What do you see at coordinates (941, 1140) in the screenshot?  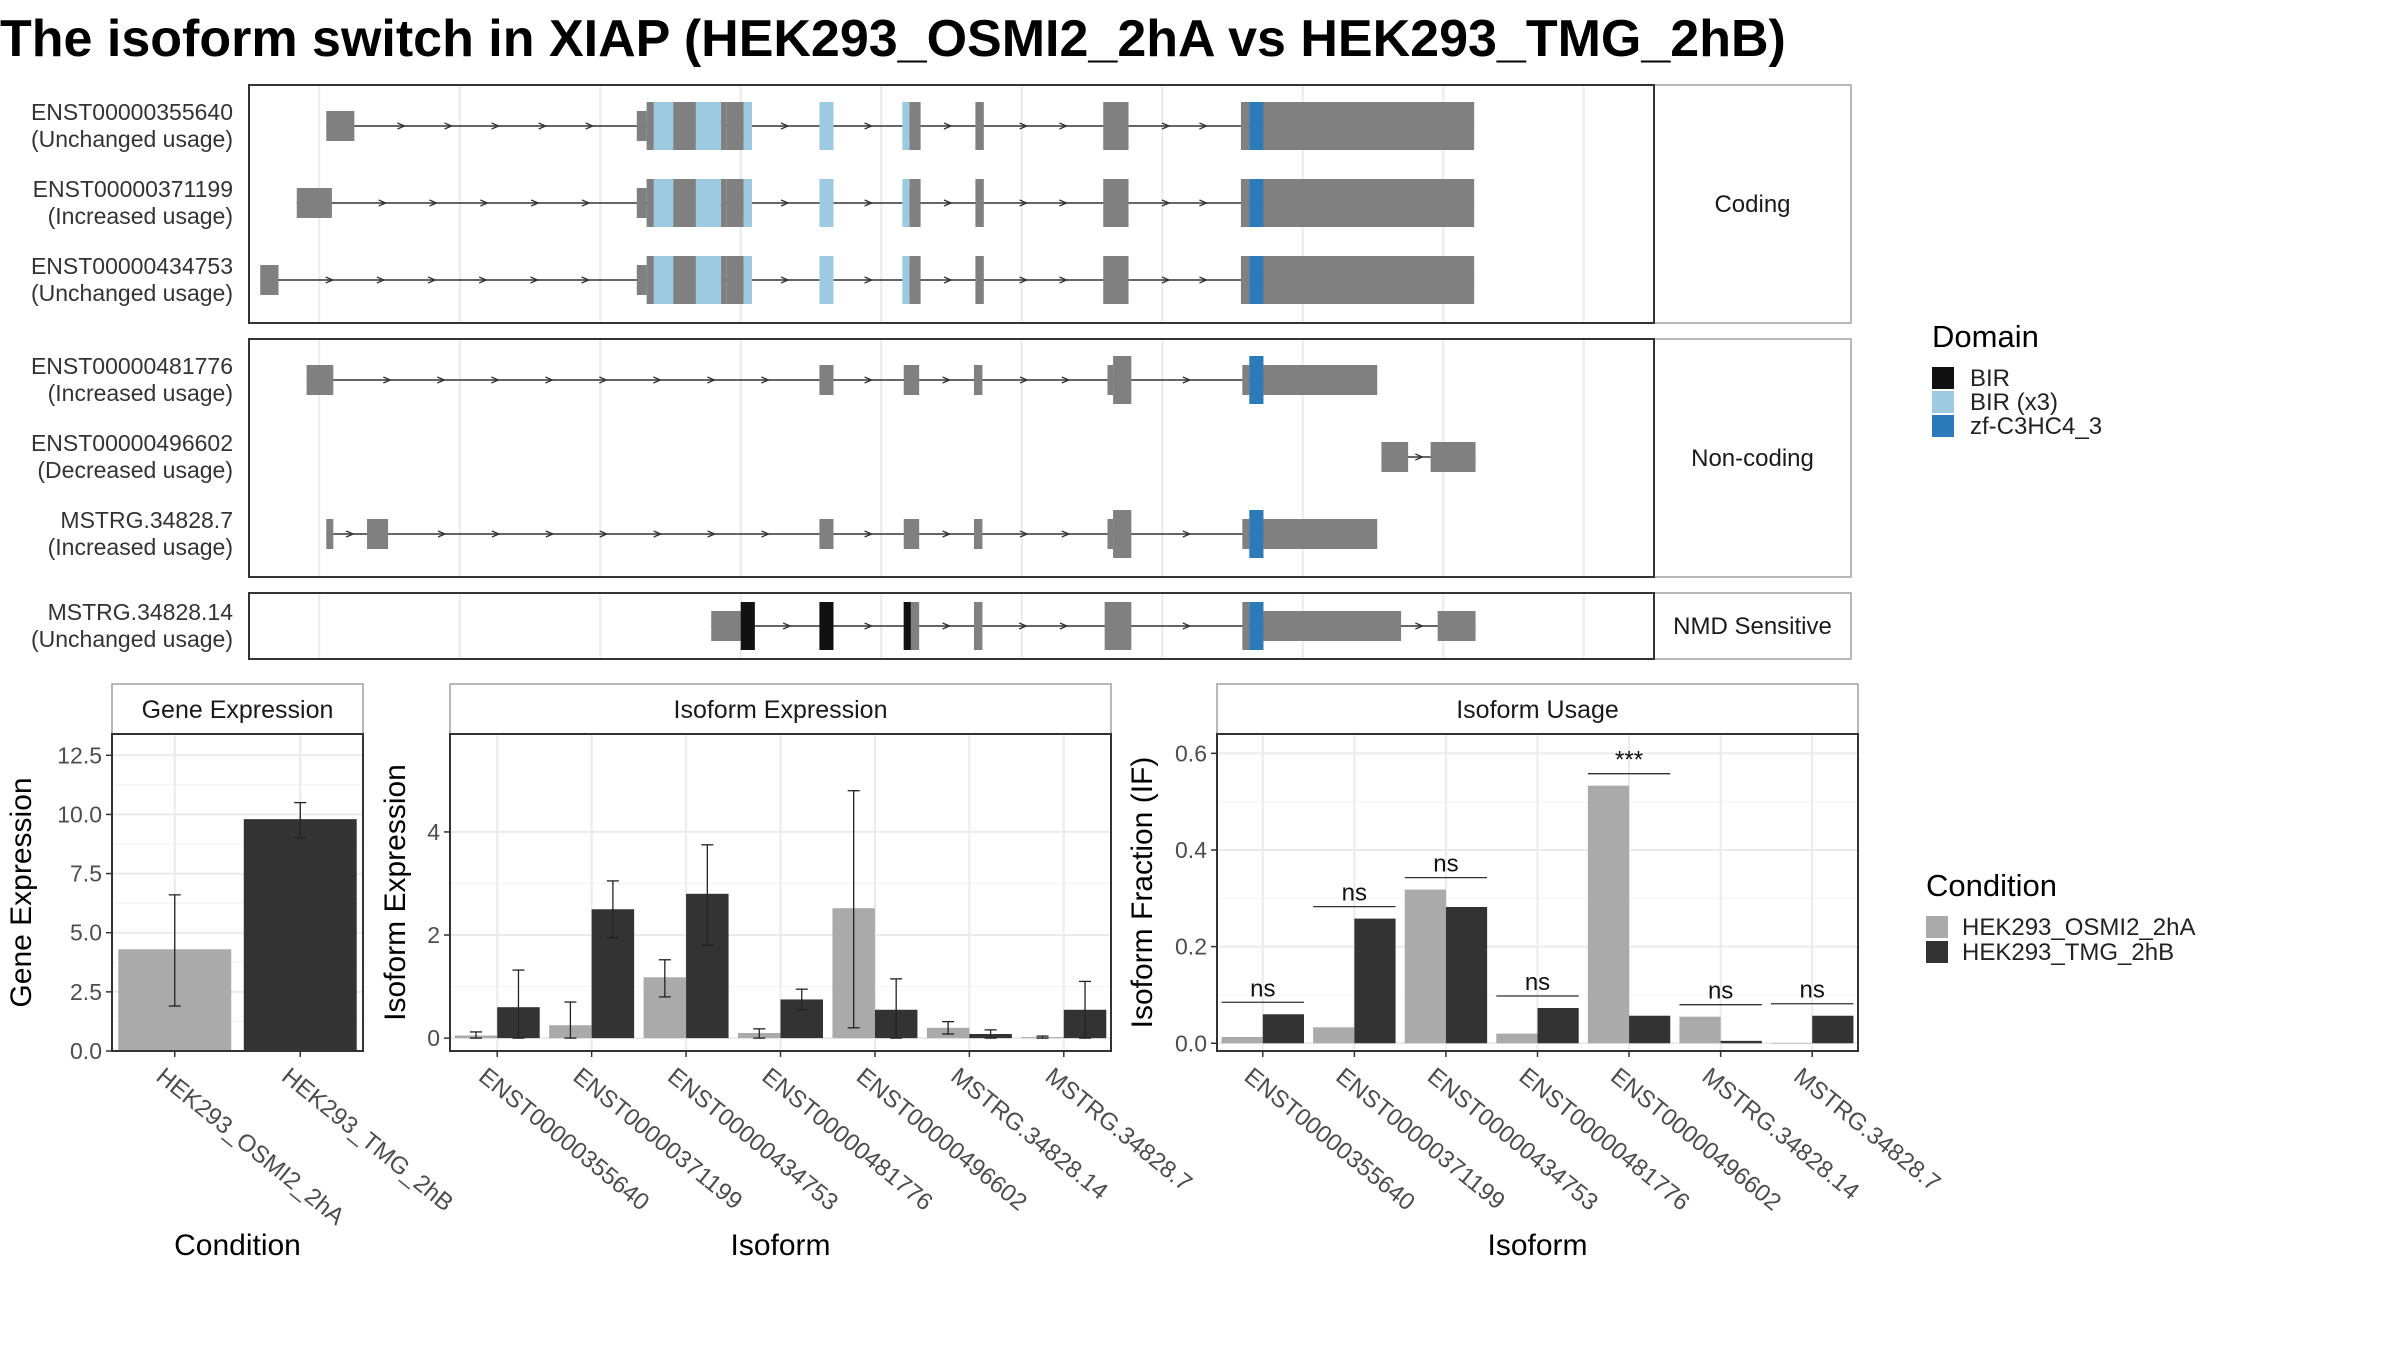 I see `x-tick-label: ENST00000496602` at bounding box center [941, 1140].